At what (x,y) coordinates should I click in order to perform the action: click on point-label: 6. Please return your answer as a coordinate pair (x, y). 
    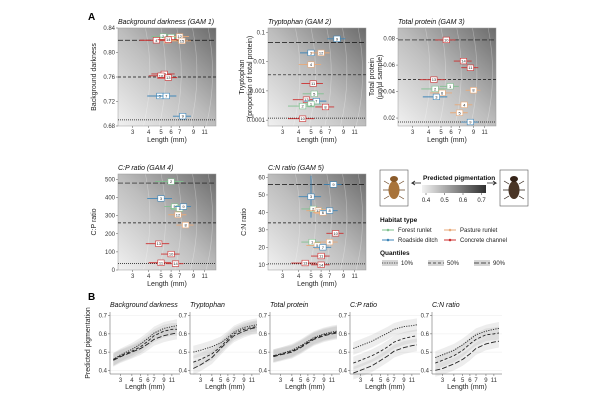
    Looking at the image, I should click on (442, 92).